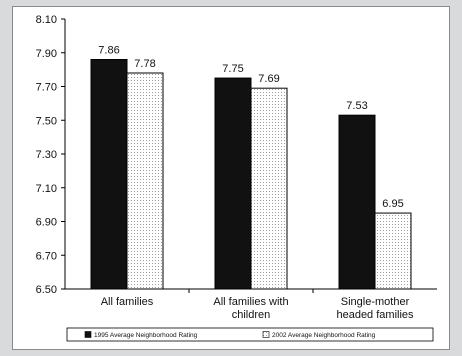 The image size is (462, 356). What do you see at coordinates (46, 121) in the screenshot?
I see `y-tick-label: 7.50` at bounding box center [46, 121].